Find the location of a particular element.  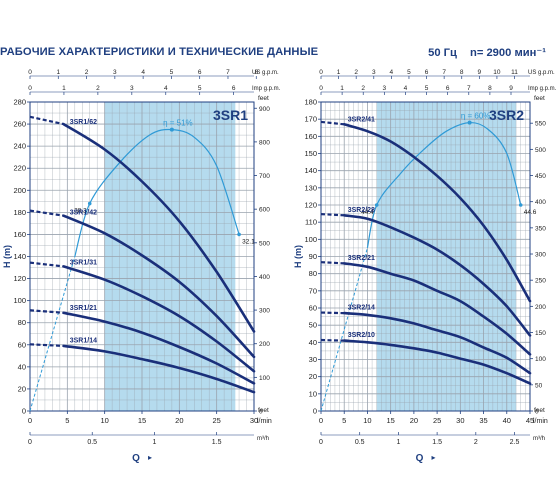

chart-3sr2-x4-tick-label: 1 is located at coordinates (339, 72).